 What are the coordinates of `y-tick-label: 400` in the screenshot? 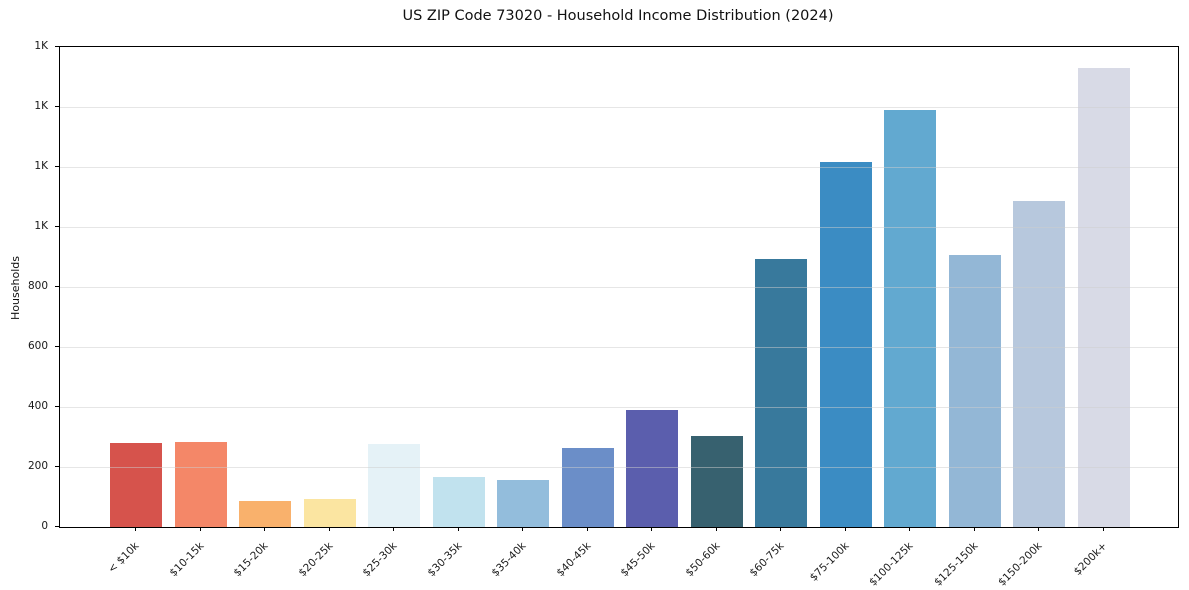 It's located at (37, 406).